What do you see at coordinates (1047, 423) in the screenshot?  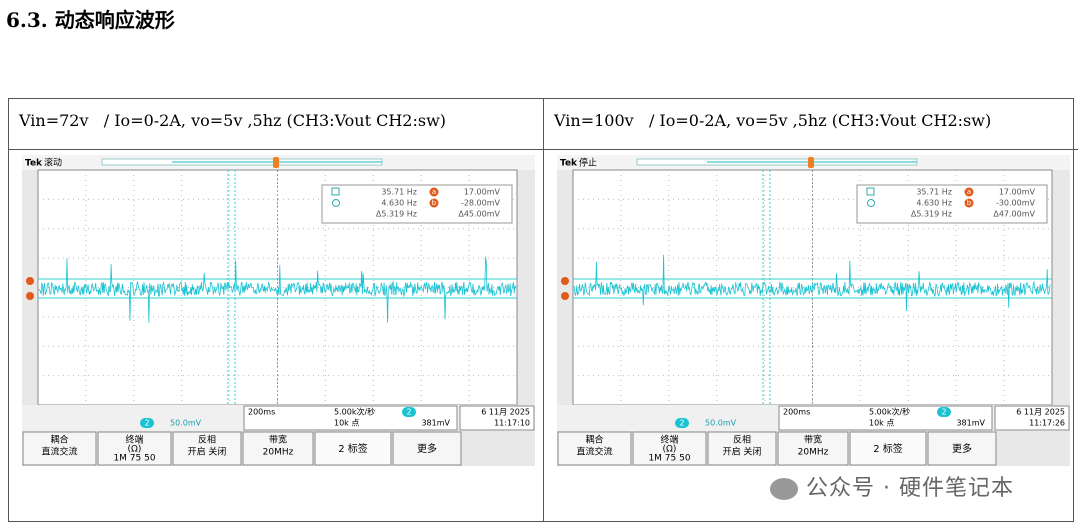 I see `time: 11:17:26` at bounding box center [1047, 423].